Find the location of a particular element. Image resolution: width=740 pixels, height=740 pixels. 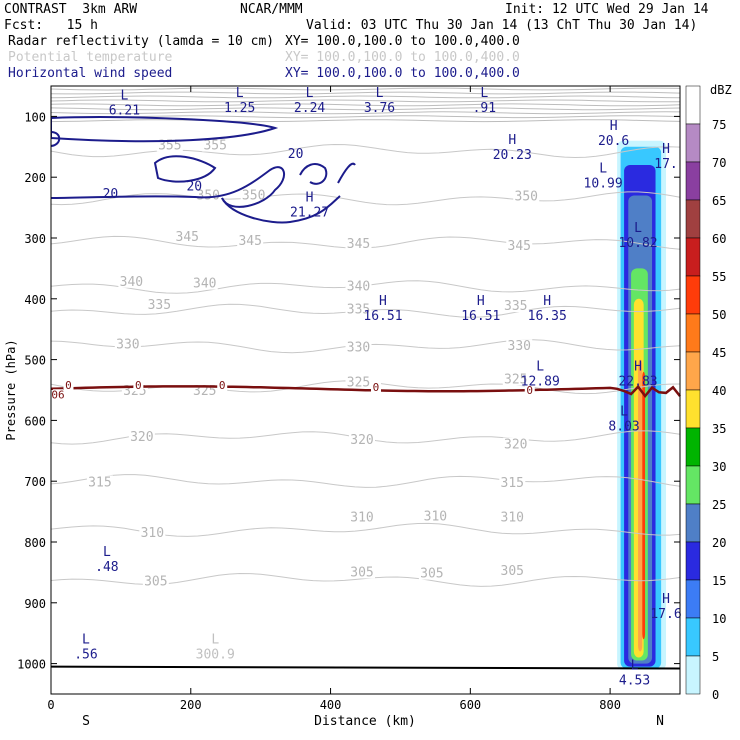

colorbar-level-60: 60 is located at coordinates (719, 239).